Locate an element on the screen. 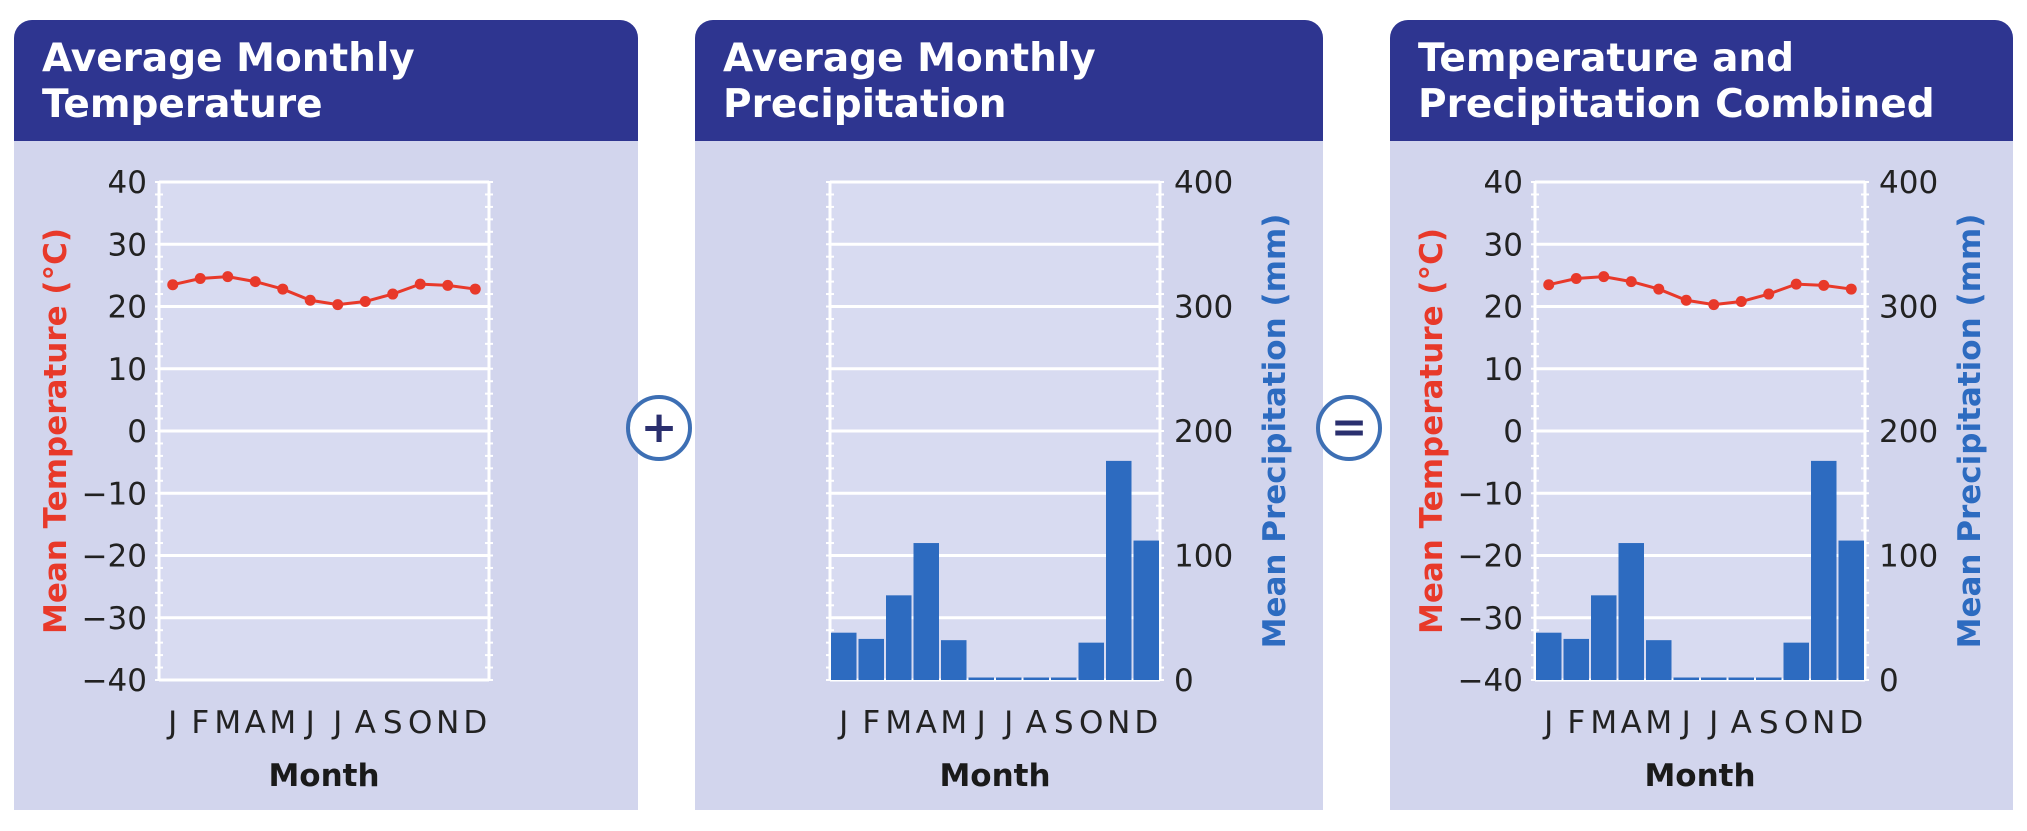 The image size is (2027, 831). panel-title-line: Precipitation is located at coordinates (865, 104).